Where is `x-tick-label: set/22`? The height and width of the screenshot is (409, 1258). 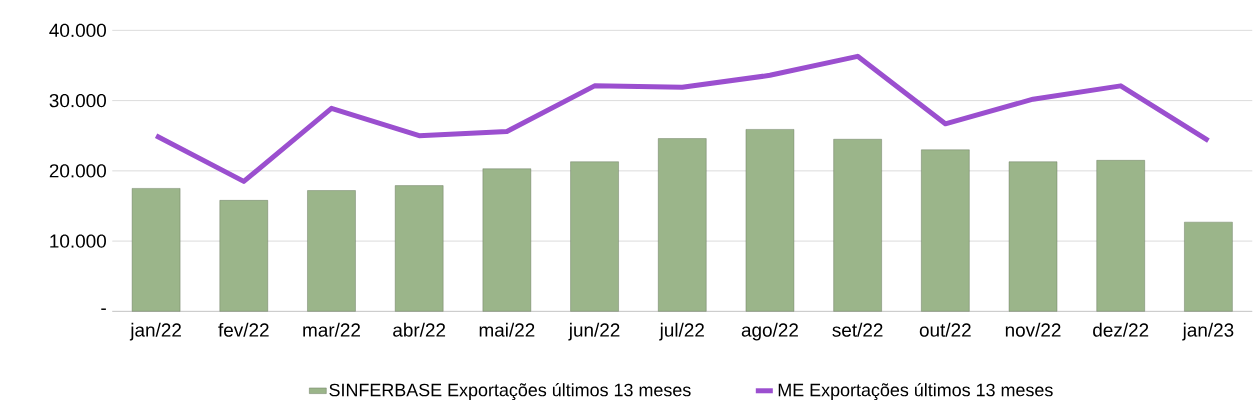
x-tick-label: set/22 is located at coordinates (857, 329).